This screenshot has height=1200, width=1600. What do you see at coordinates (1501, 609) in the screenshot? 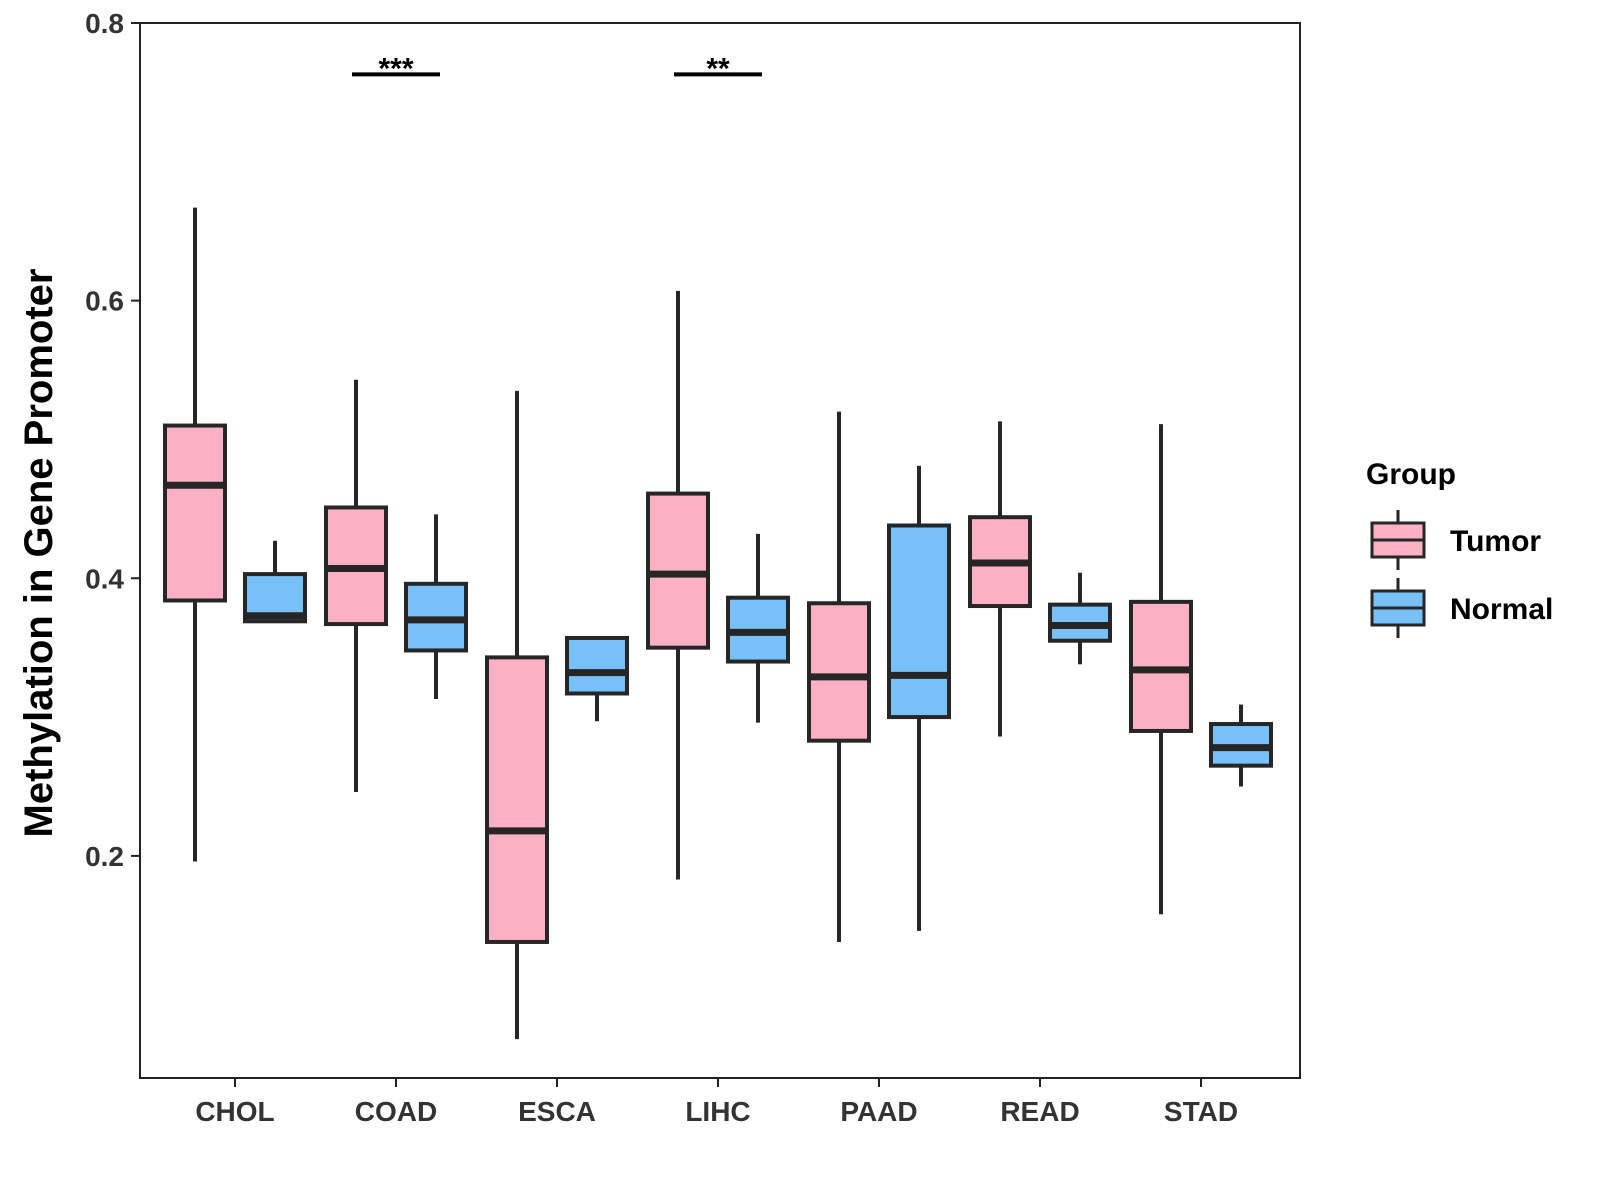
I see `legend-label: Normal` at bounding box center [1501, 609].